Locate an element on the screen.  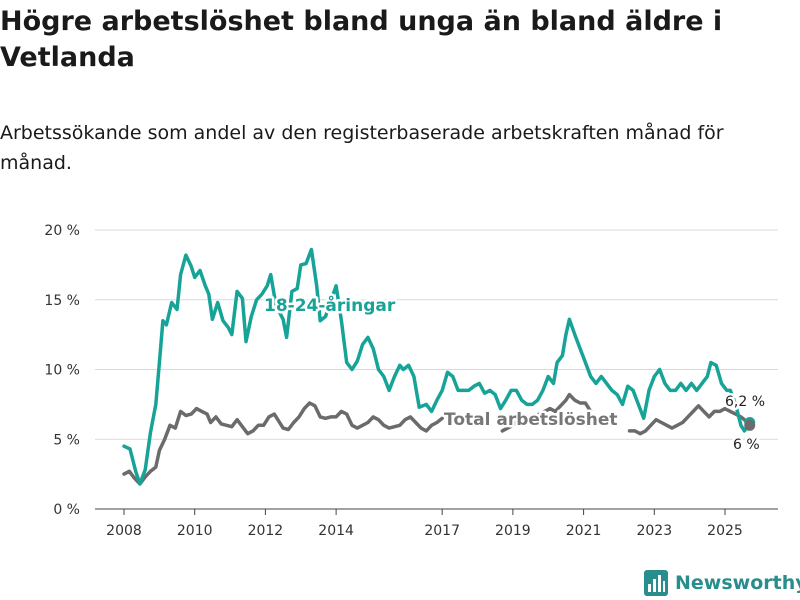
x-tick-label: 2025 is located at coordinates (725, 531).